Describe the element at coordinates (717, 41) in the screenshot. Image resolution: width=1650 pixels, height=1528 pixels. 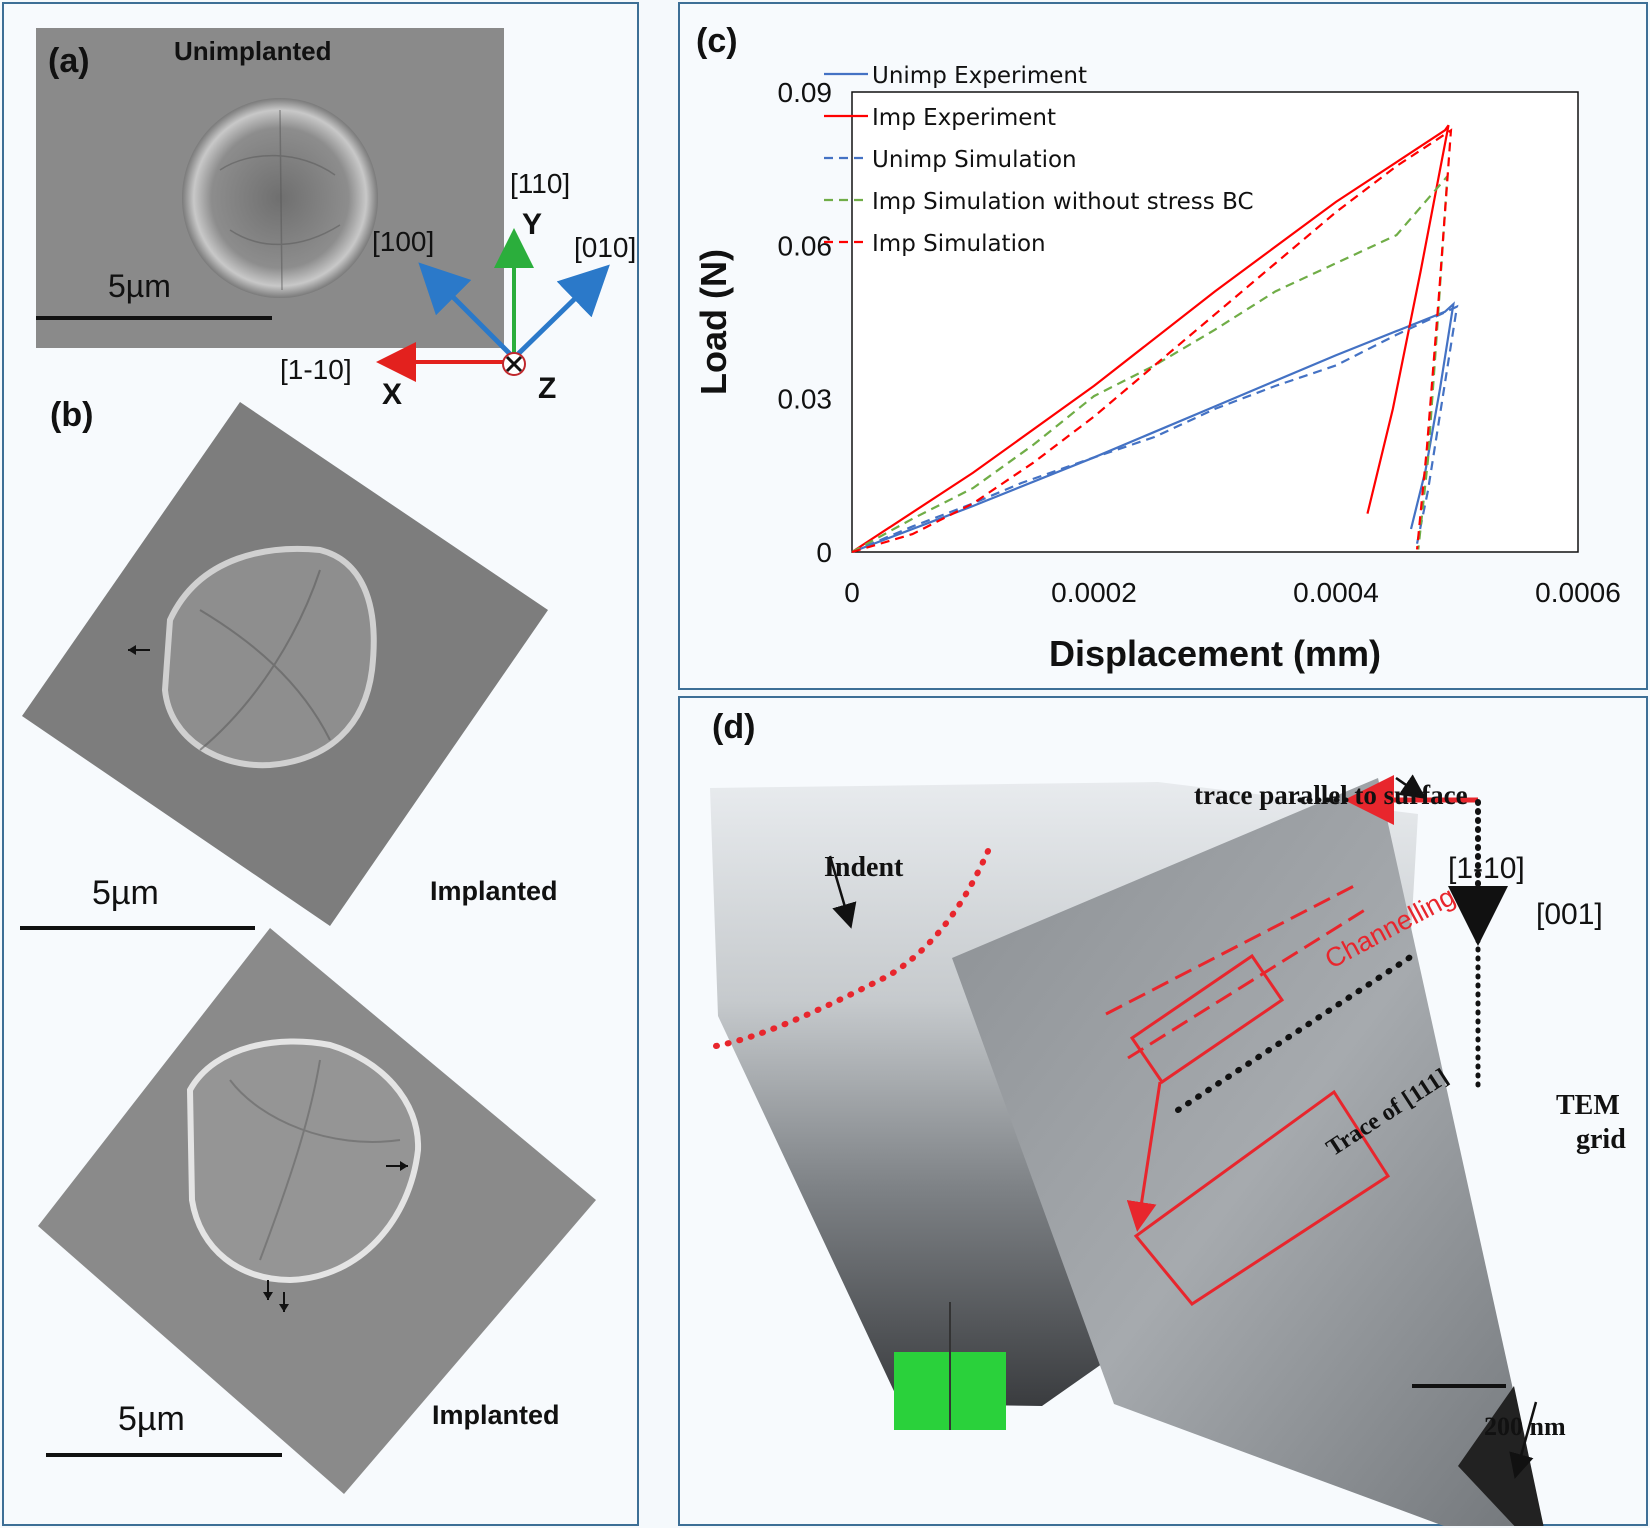
I see `panel-c-label: (c)` at that location.